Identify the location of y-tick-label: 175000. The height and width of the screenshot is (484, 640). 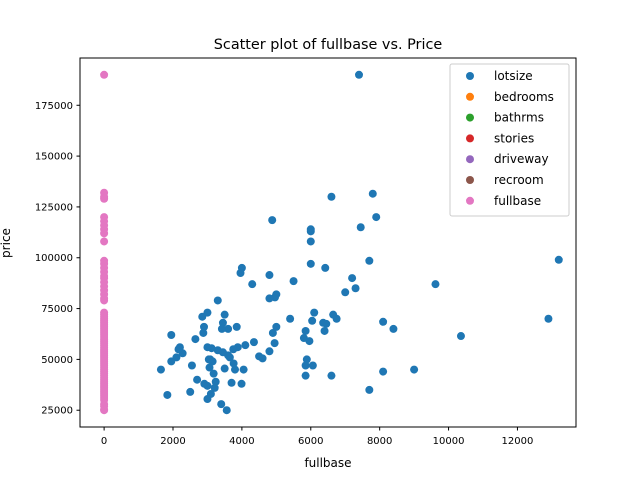
(54, 106).